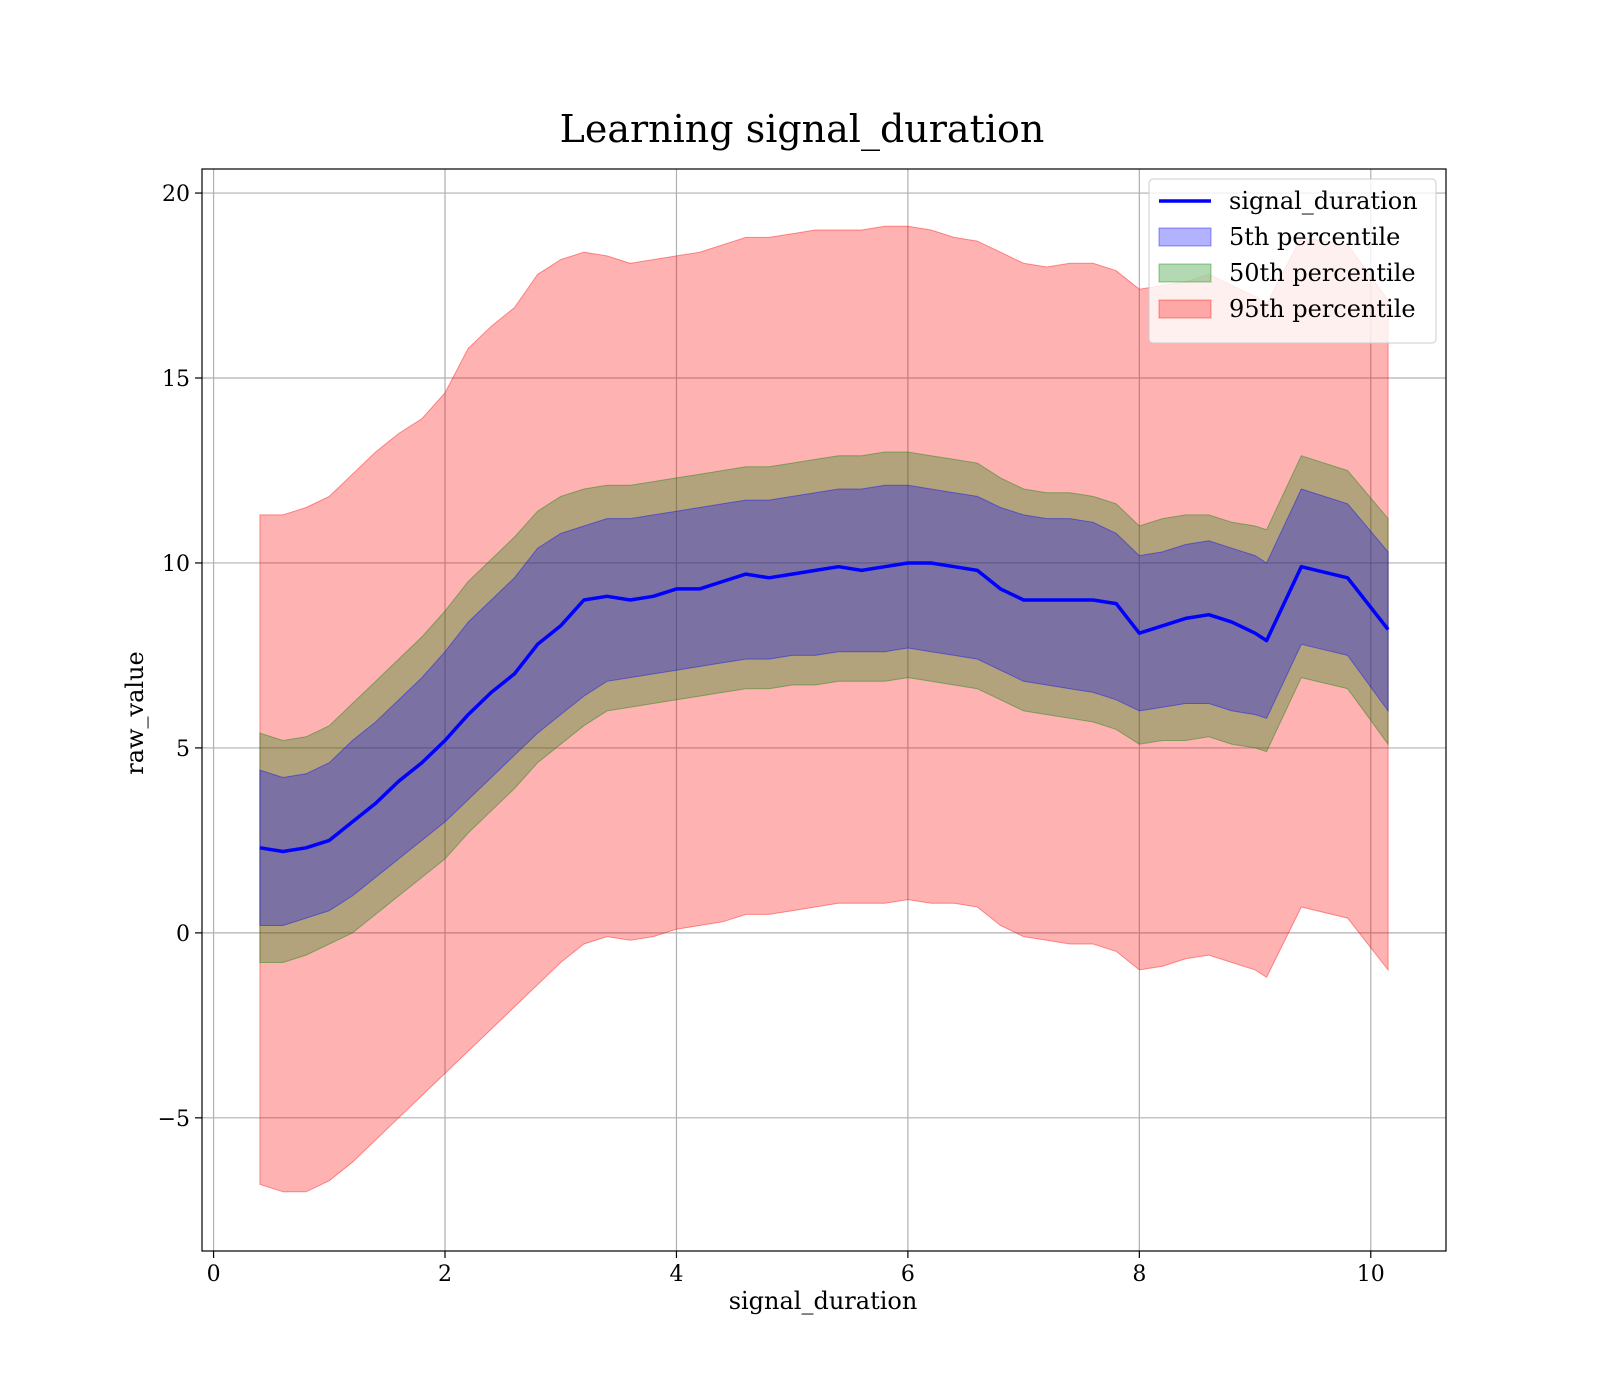 Image resolution: width=1600 pixels, height=1400 pixels. I want to click on x-tick-label: 4, so click(676, 1274).